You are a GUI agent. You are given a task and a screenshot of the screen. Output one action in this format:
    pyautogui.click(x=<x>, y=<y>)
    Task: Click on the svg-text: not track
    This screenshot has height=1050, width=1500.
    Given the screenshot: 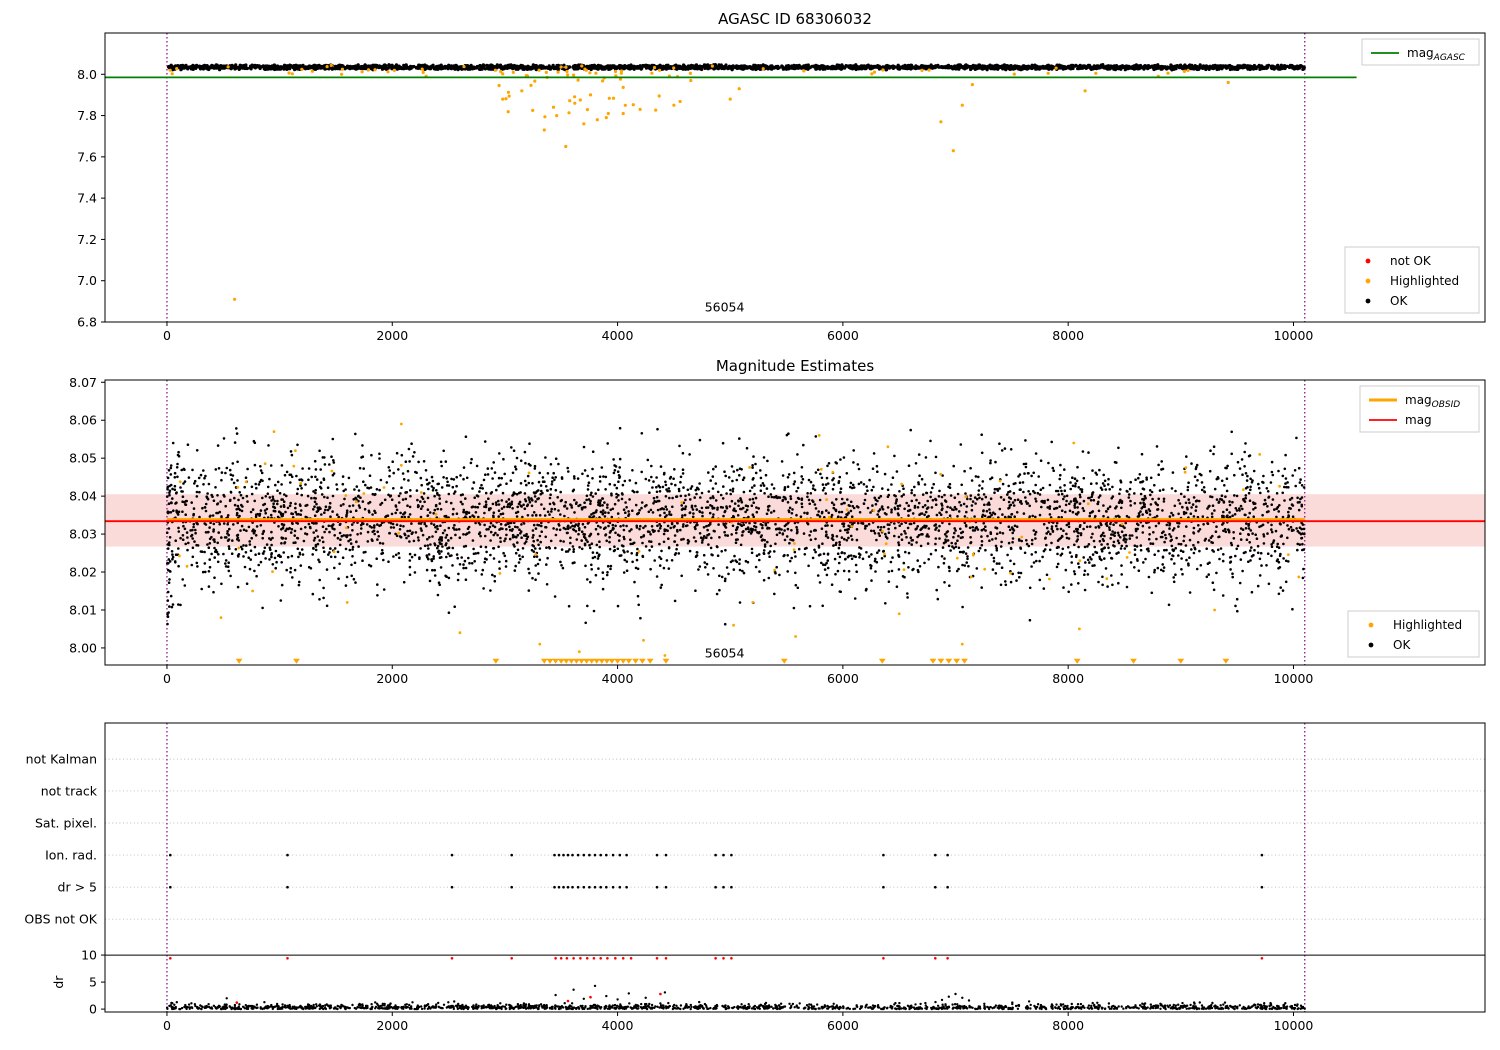 What is the action you would take?
    pyautogui.click(x=69, y=790)
    